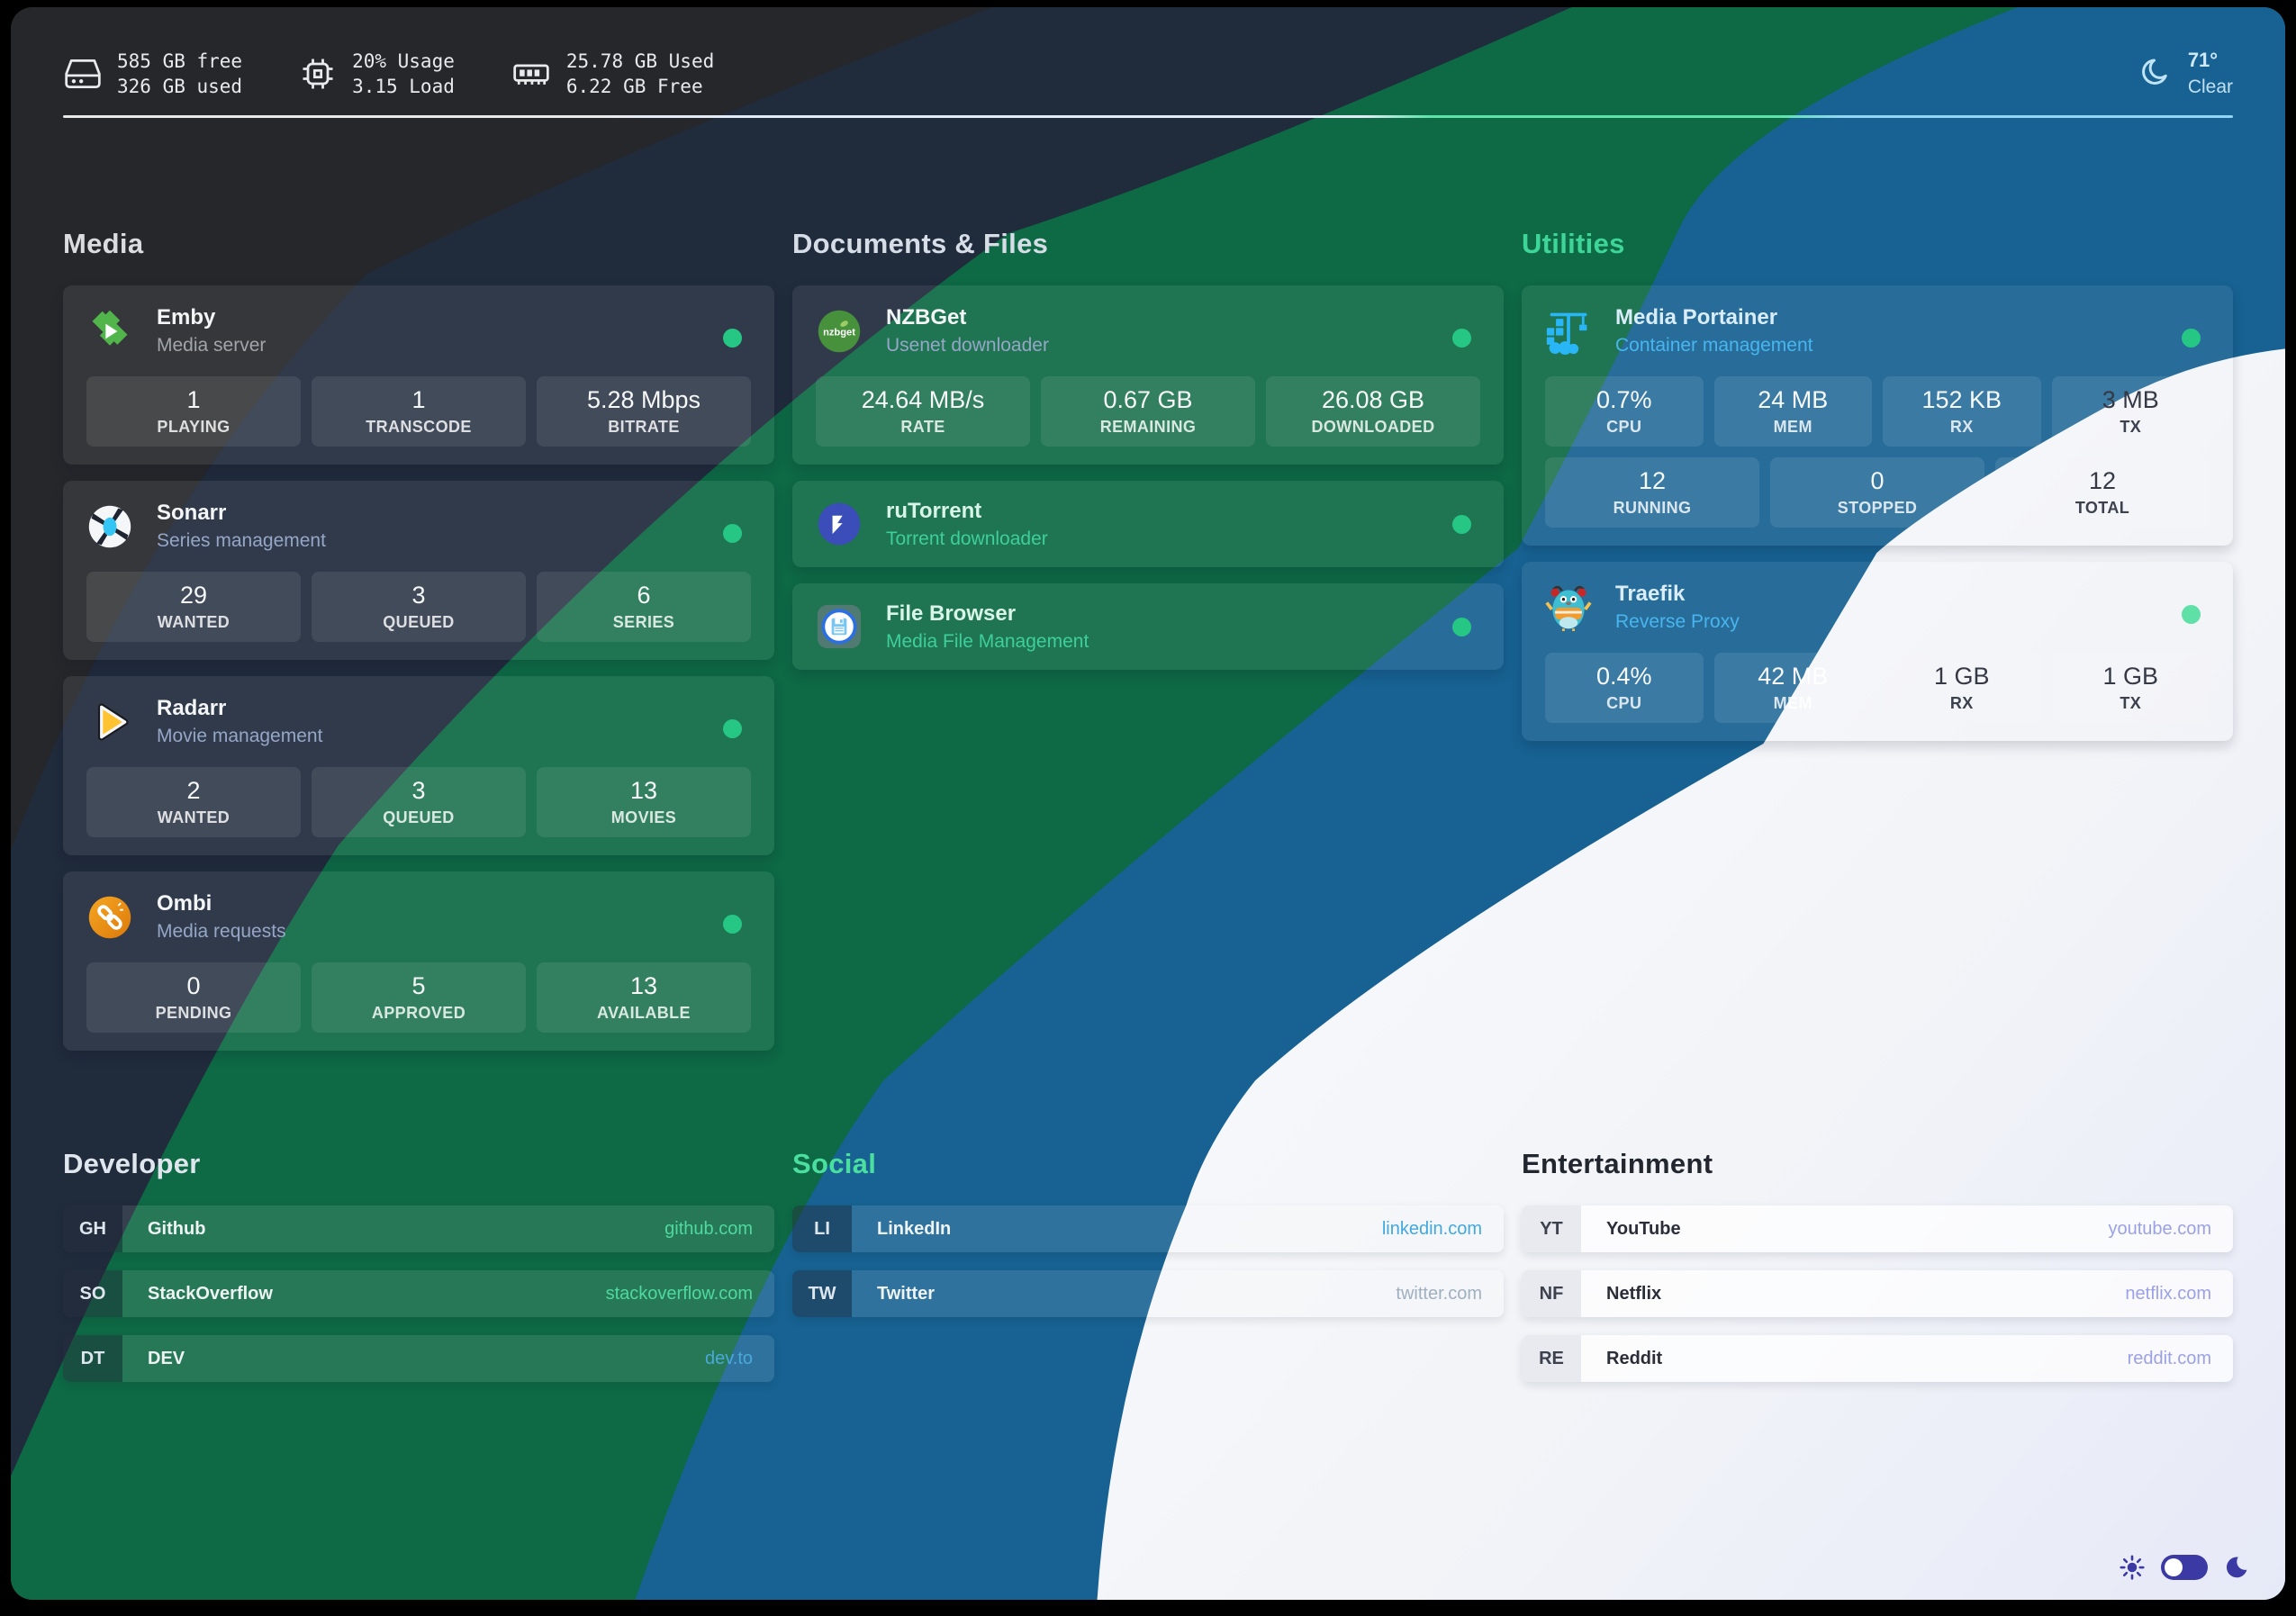  What do you see at coordinates (644, 997) in the screenshot?
I see `stat-box: 13 AVAILABLE` at bounding box center [644, 997].